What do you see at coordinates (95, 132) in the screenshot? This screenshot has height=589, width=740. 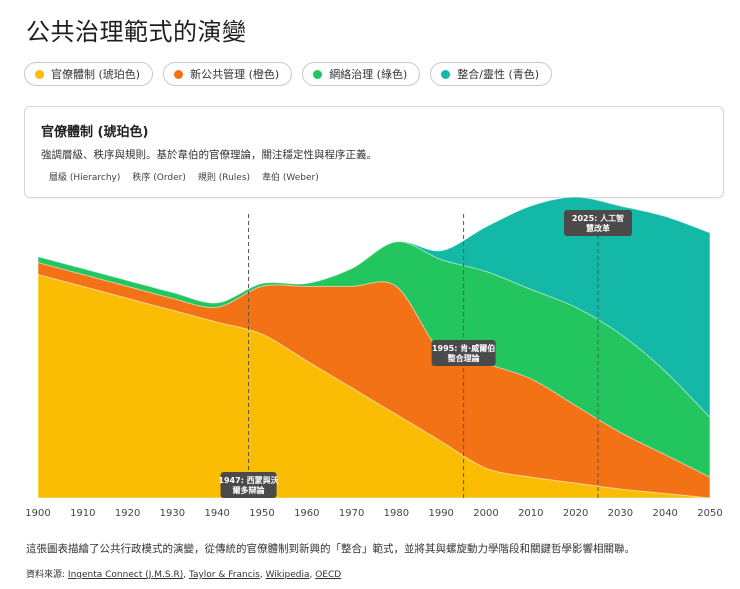 I see `info-card-title: 官僚體制 (琥珀色)` at bounding box center [95, 132].